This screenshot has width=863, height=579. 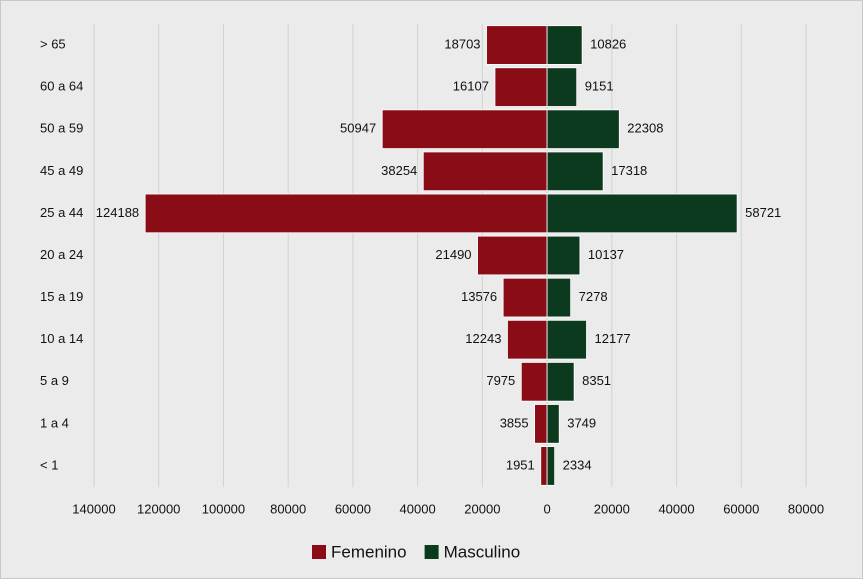 What do you see at coordinates (54, 380) in the screenshot?
I see `y-tick-label: 5 a 9` at bounding box center [54, 380].